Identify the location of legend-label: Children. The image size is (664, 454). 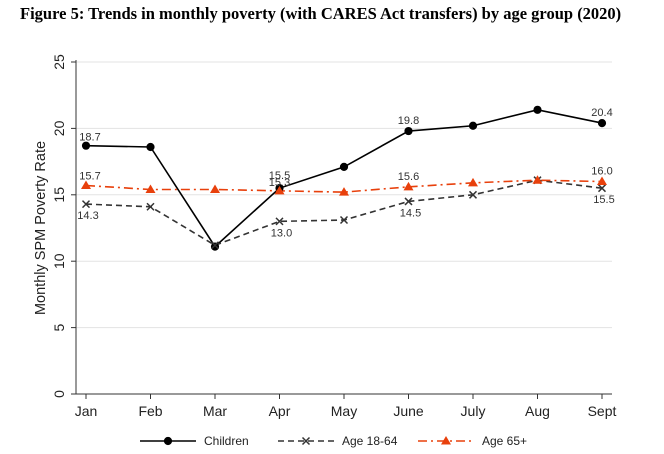
(226, 441).